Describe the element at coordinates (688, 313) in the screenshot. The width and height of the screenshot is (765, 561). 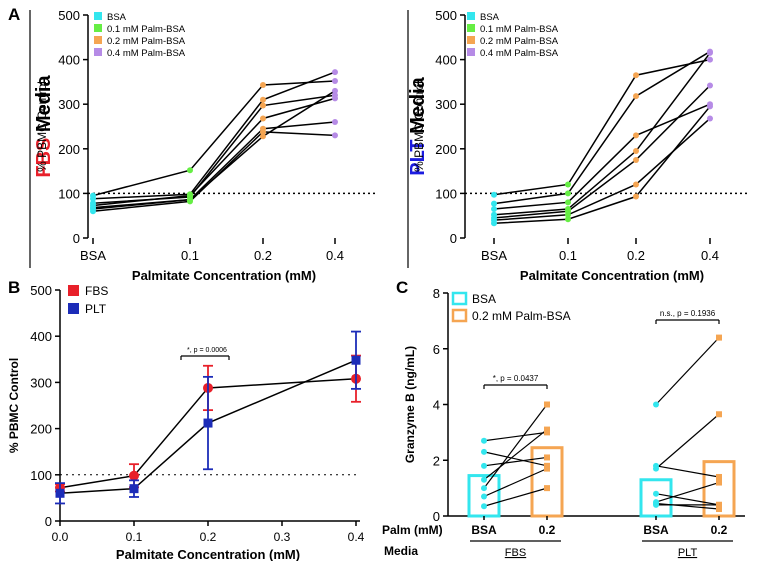
I see `significance-label: n.s., p = 0.1936` at that location.